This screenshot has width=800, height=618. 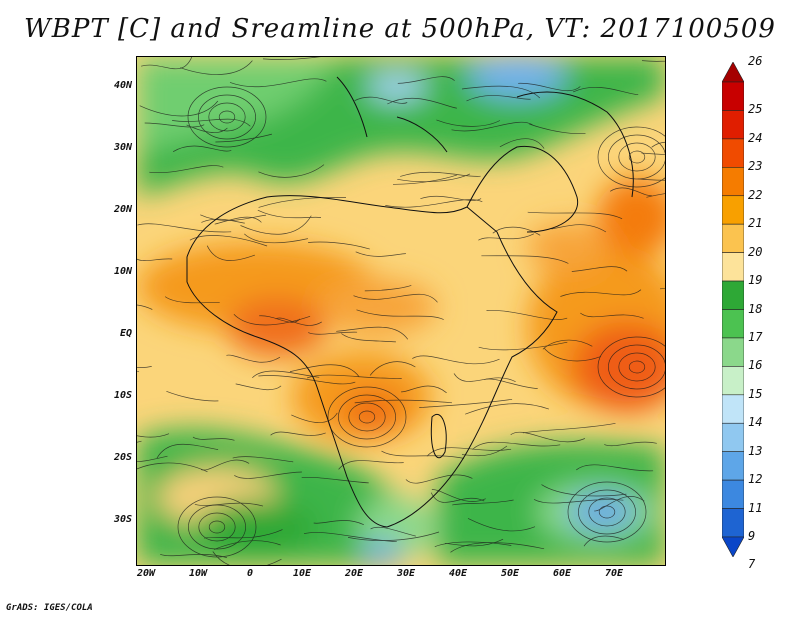 What do you see at coordinates (354, 573) in the screenshot?
I see `lon-label-20e: 20E` at bounding box center [354, 573].